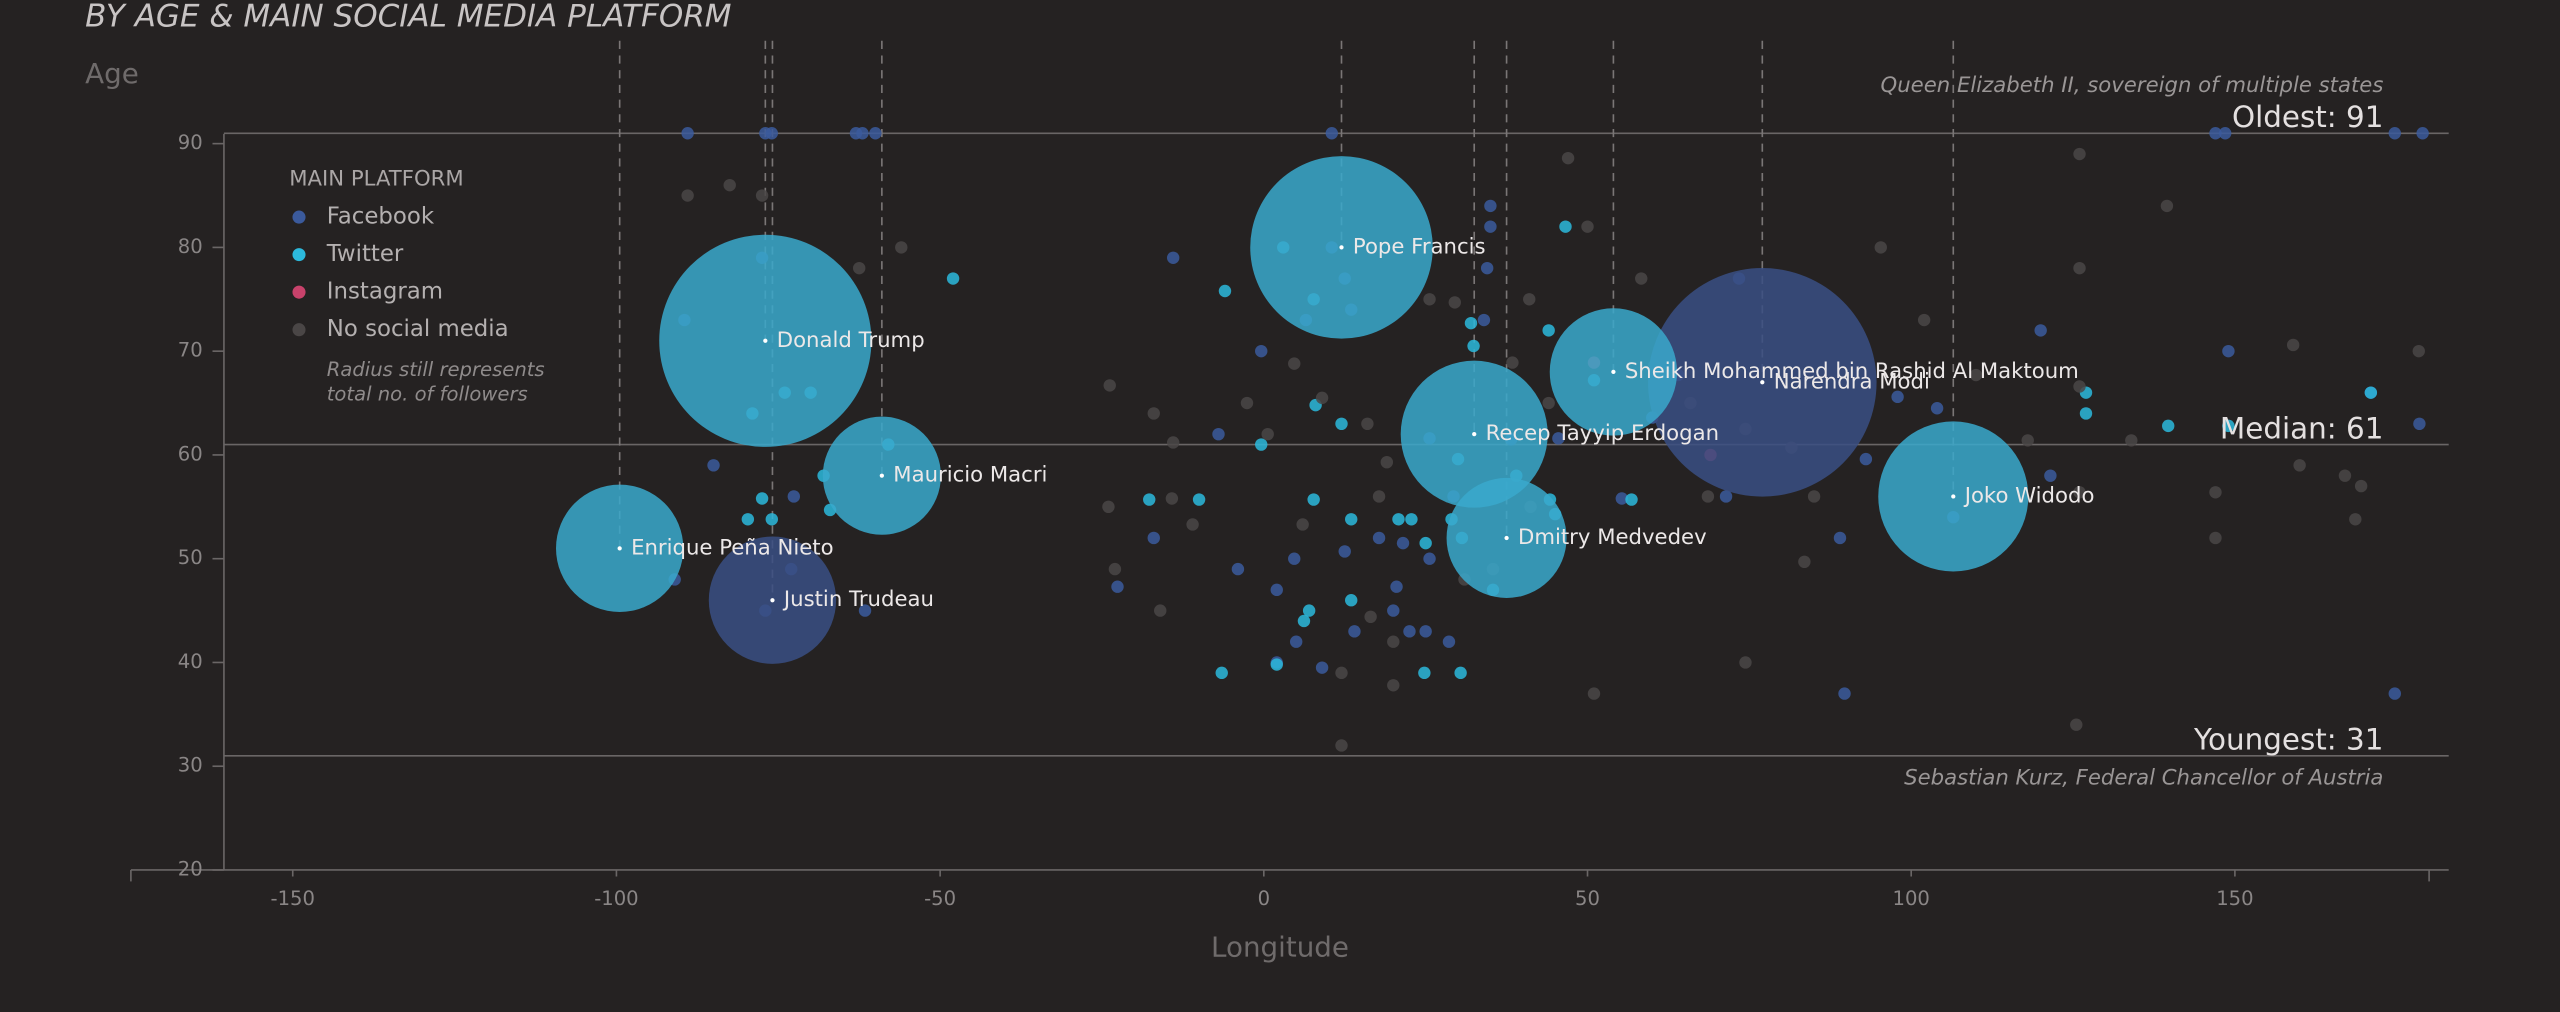  I want to click on y-tick-label: 20, so click(190, 868).